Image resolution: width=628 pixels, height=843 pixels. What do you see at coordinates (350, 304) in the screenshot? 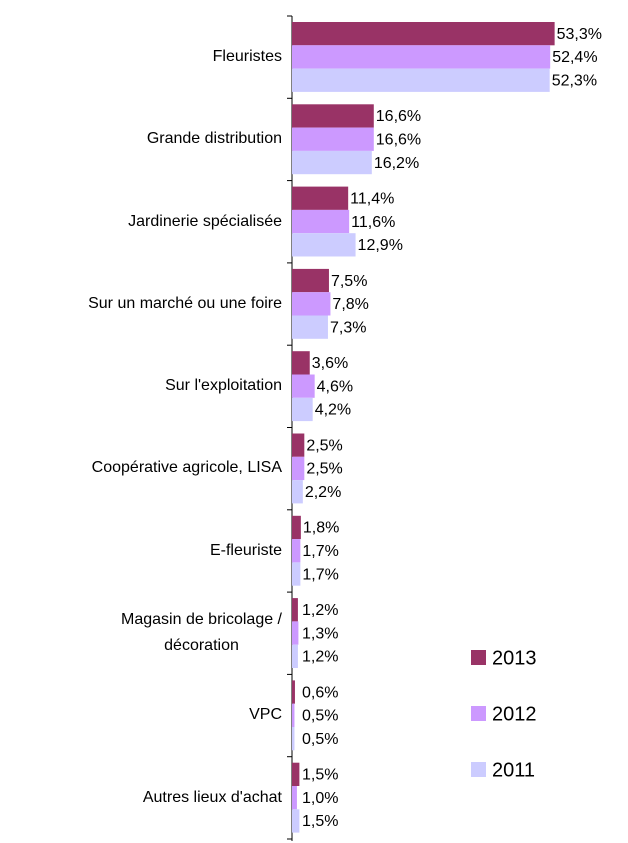
I see `value-label: 7,8%` at bounding box center [350, 304].